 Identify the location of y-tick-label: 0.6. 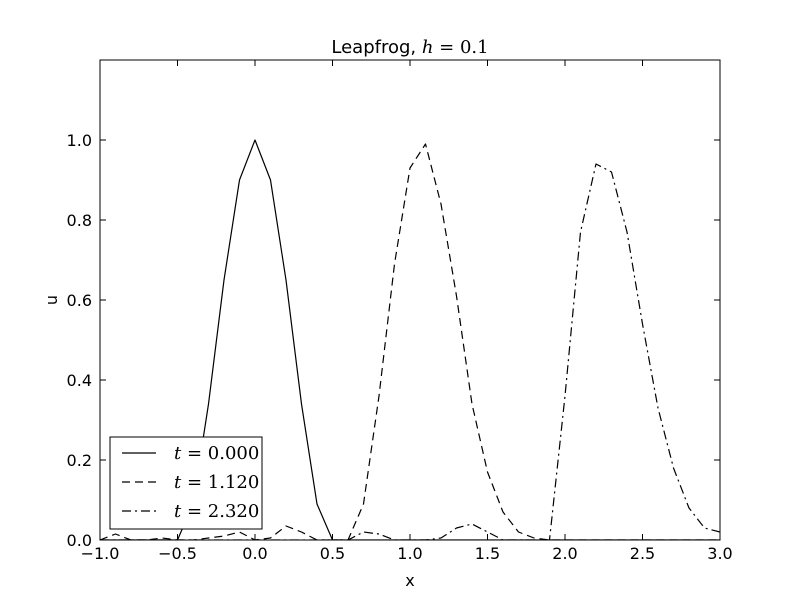
(79, 300).